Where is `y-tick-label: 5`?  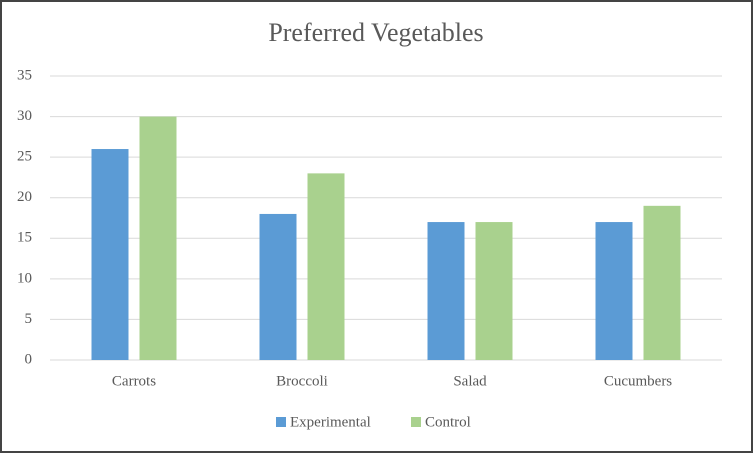
y-tick-label: 5 is located at coordinates (29, 319).